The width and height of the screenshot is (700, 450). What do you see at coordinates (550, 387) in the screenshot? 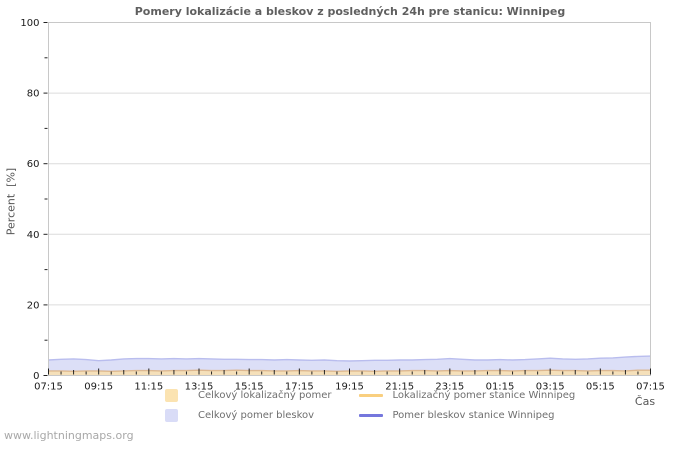
I see `x-tick-label: 03:15` at bounding box center [550, 387].